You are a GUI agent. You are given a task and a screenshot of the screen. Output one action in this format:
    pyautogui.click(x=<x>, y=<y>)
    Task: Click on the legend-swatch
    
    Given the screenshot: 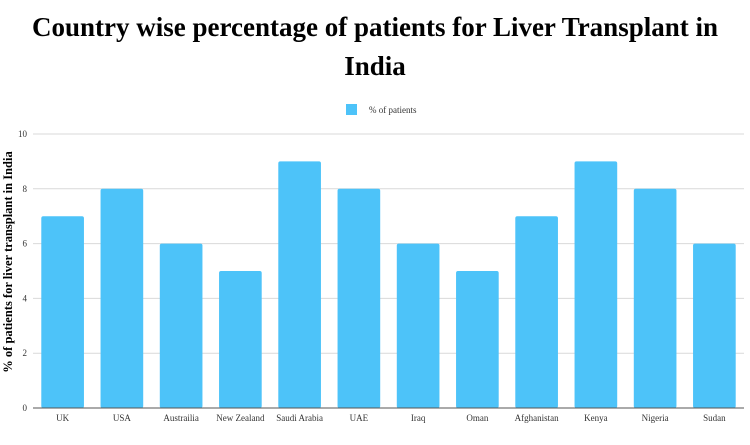 What is the action you would take?
    pyautogui.click(x=351, y=109)
    